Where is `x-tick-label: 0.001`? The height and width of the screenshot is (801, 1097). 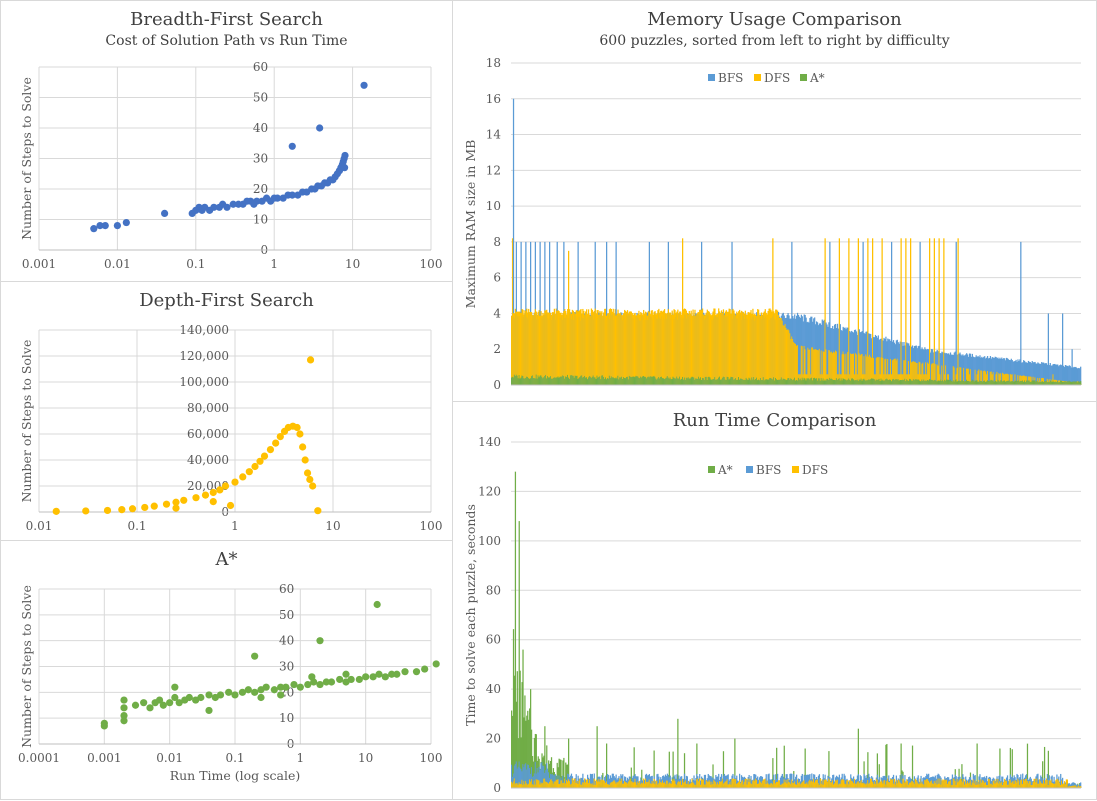 x-tick-label: 0.001 is located at coordinates (104, 758).